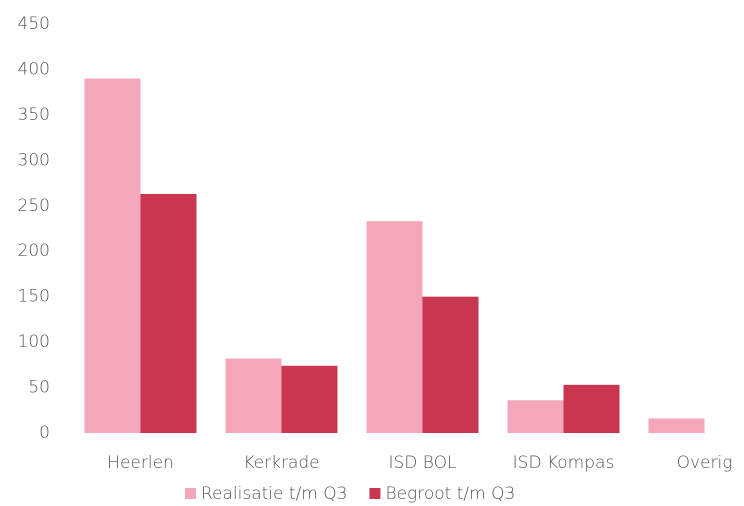  I want to click on y-tick-label: 150, so click(34, 297).